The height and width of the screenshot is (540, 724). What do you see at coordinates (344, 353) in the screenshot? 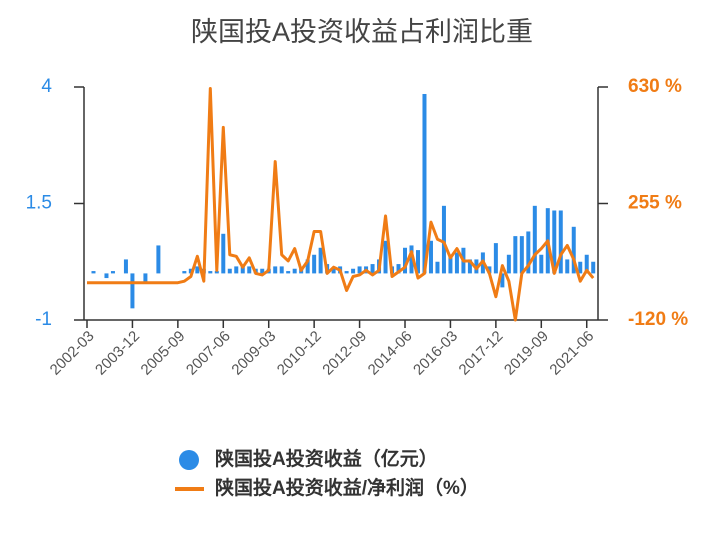
I see `x-tick-label: 2012-09` at bounding box center [344, 353].